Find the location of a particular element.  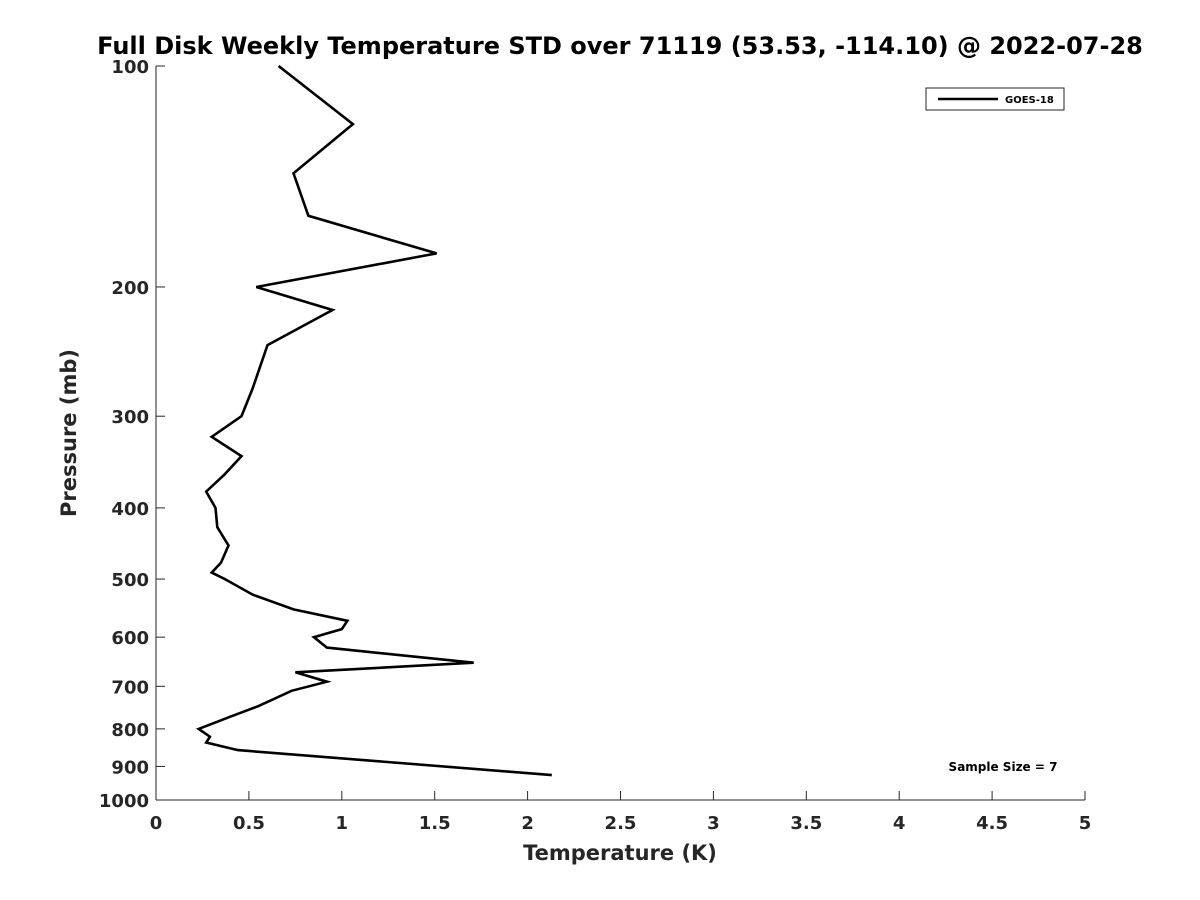

x-tick-label: 1 is located at coordinates (342, 823).